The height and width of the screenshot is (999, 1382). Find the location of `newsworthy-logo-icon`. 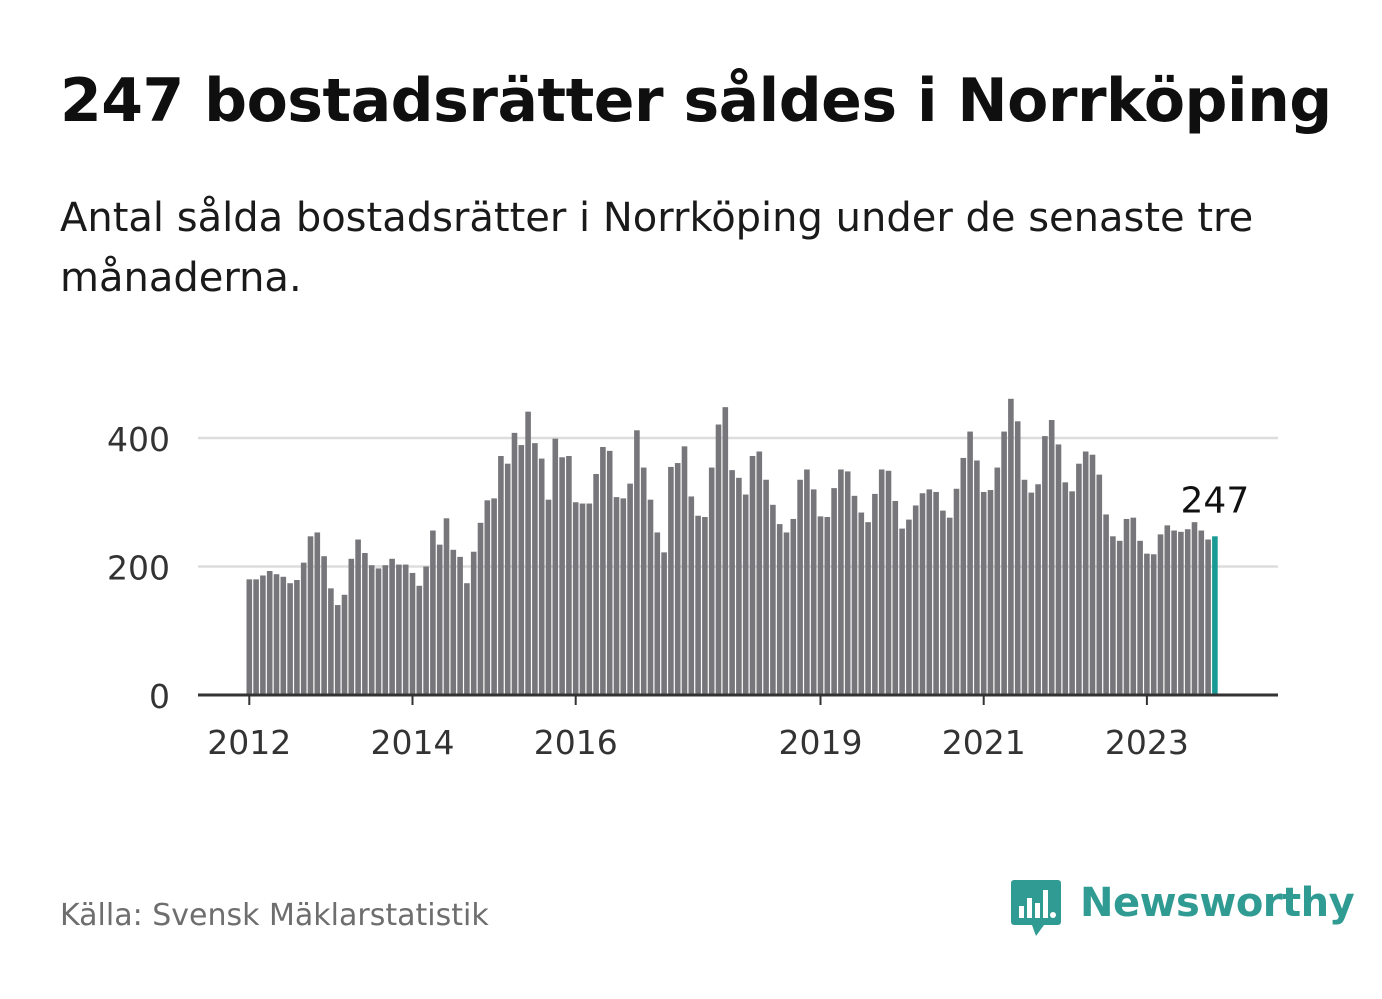

newsworthy-logo-icon is located at coordinates (1036, 908).